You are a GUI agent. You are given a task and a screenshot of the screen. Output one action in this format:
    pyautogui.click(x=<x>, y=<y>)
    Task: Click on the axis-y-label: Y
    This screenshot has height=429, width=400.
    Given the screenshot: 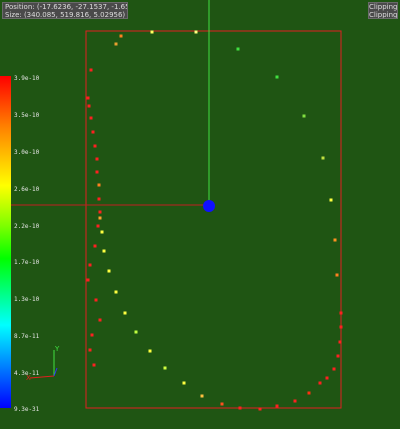 What is the action you would take?
    pyautogui.click(x=57, y=349)
    